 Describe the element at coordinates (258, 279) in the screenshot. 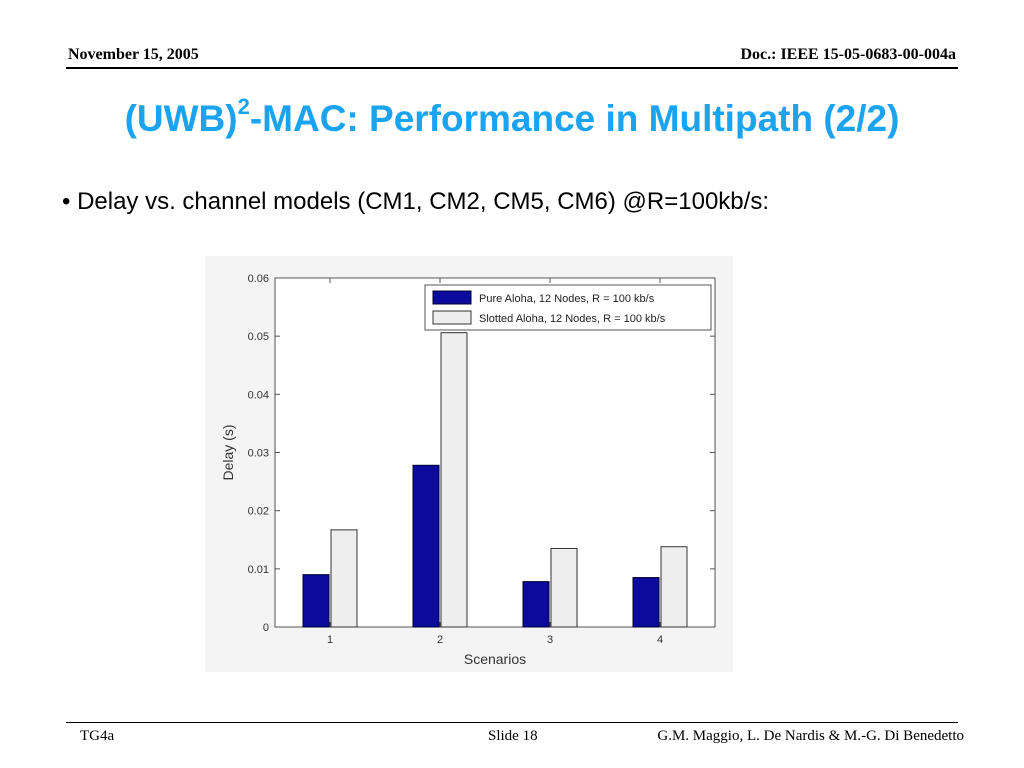

I see `y-tick-label: 0.06` at that location.